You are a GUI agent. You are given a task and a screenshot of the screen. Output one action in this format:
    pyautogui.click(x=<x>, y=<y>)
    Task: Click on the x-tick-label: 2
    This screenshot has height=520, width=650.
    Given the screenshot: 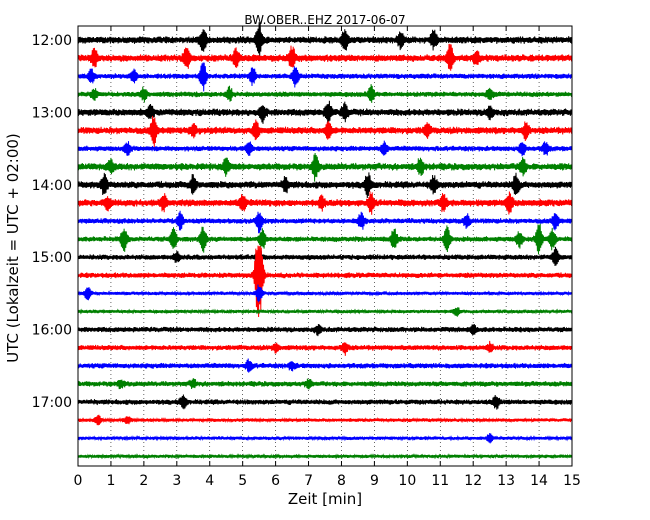 What is the action you would take?
    pyautogui.click(x=143, y=481)
    